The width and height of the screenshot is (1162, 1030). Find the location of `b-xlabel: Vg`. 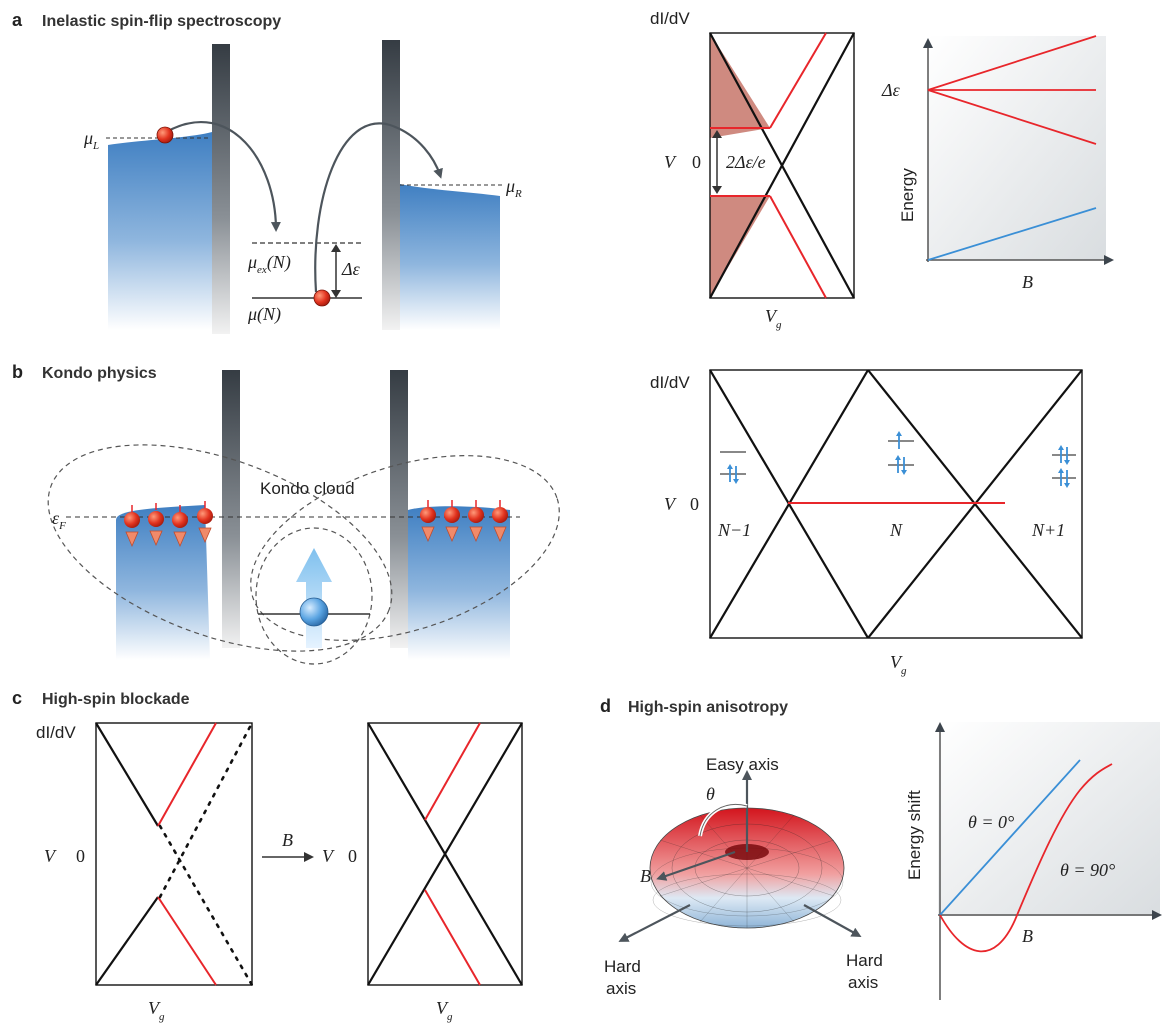

b-xlabel: Vg is located at coordinates (898, 664).